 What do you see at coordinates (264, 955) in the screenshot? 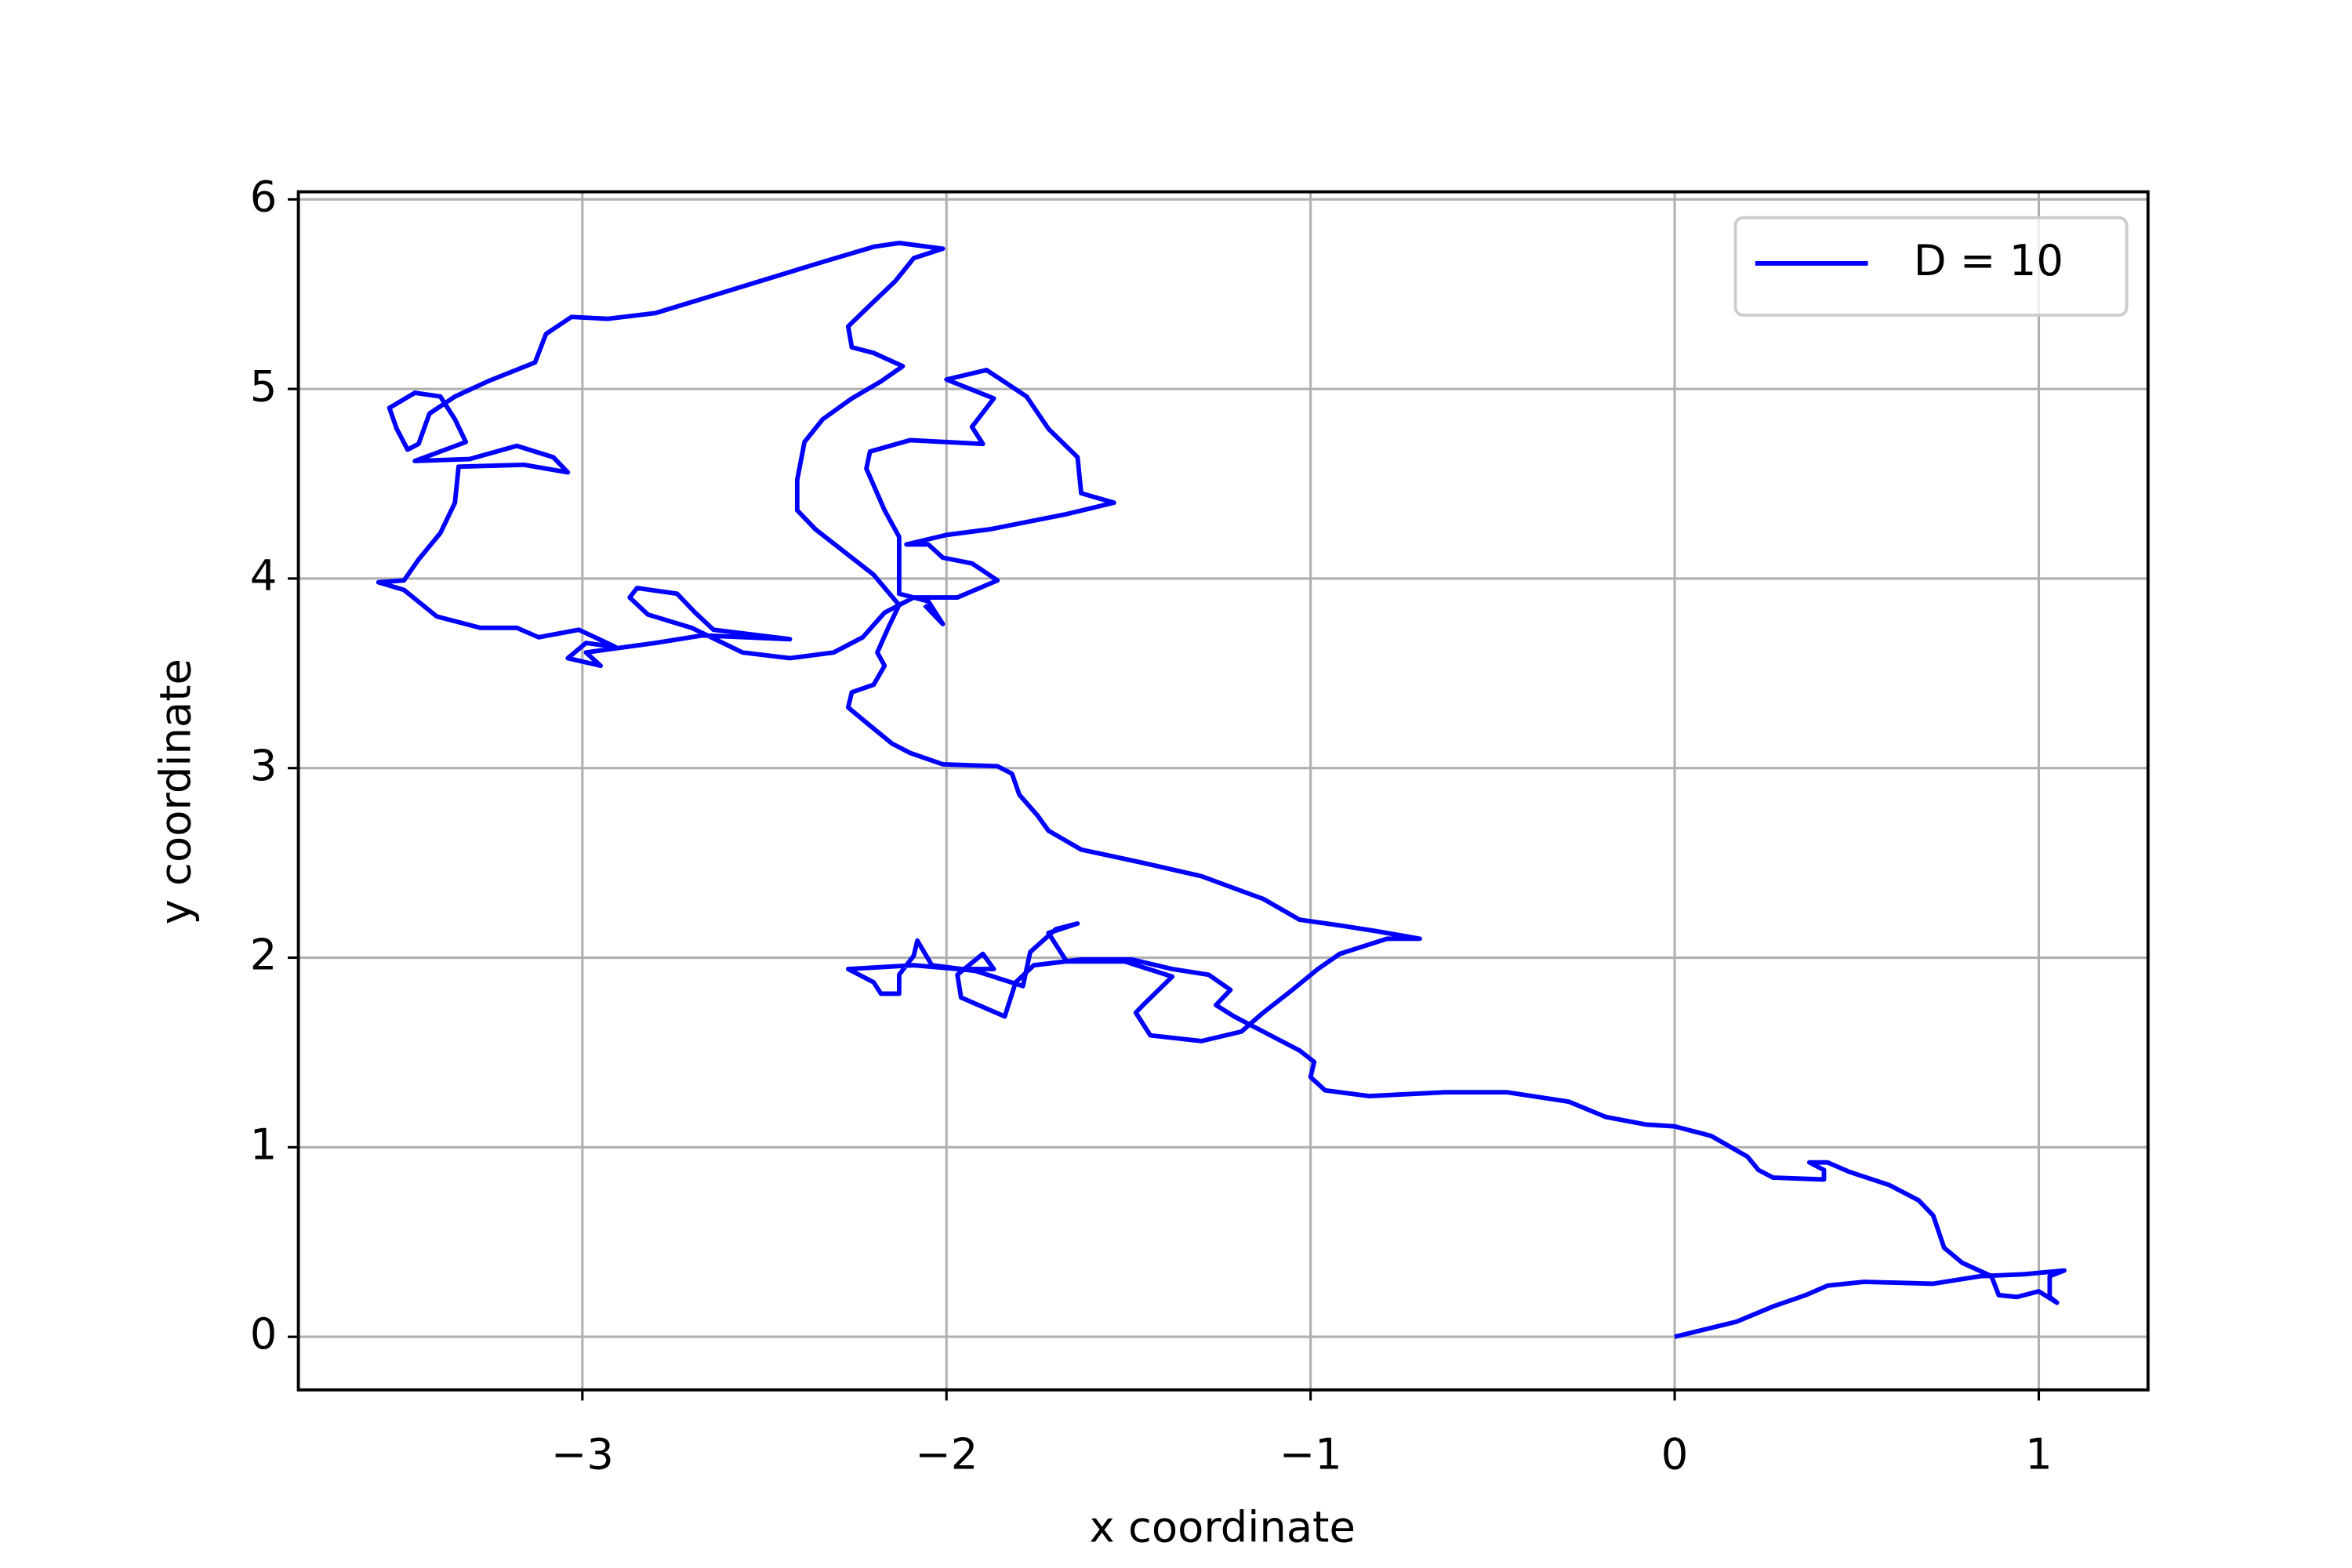
I see `y-tick-label: 2` at bounding box center [264, 955].